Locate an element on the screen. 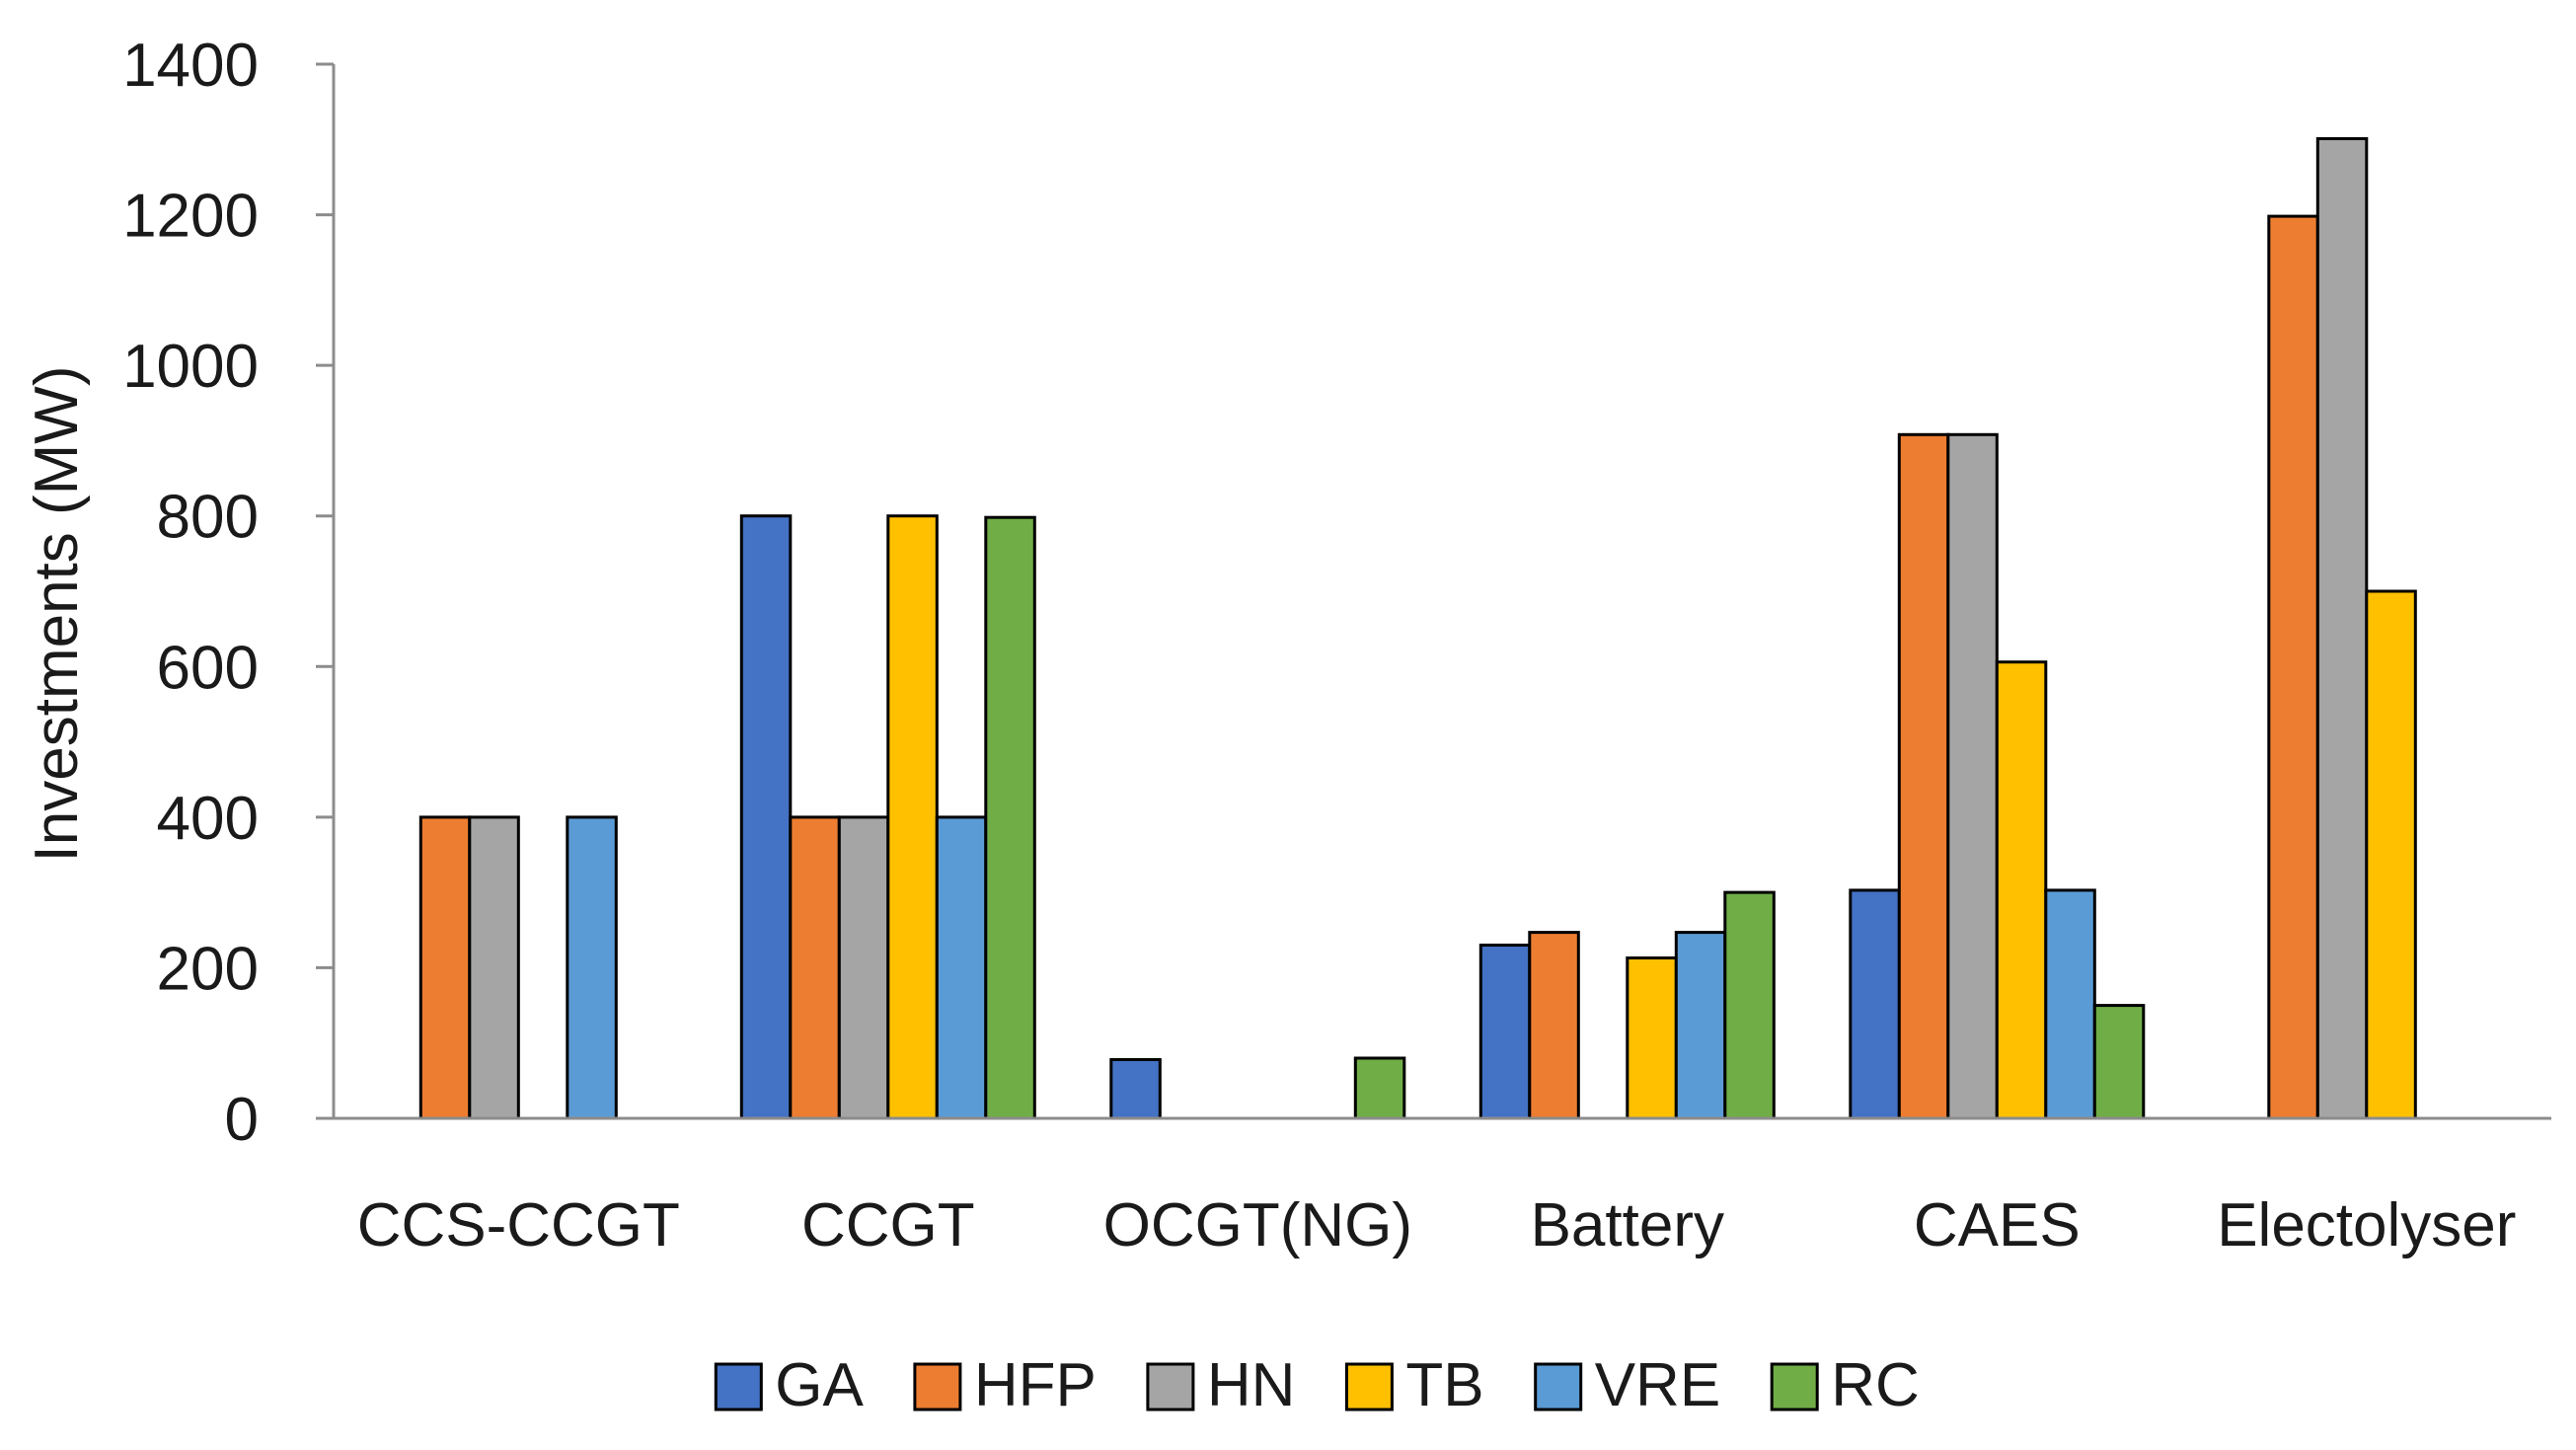 The width and height of the screenshot is (2576, 1450). bar-hfp-ccgt is located at coordinates (815, 967).